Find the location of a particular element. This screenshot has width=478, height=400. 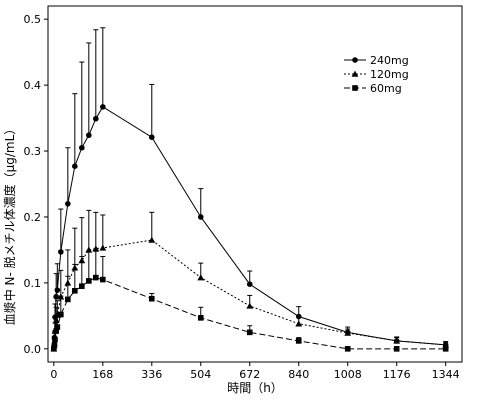

y-tick-label: 0.2 is located at coordinates (33, 217).